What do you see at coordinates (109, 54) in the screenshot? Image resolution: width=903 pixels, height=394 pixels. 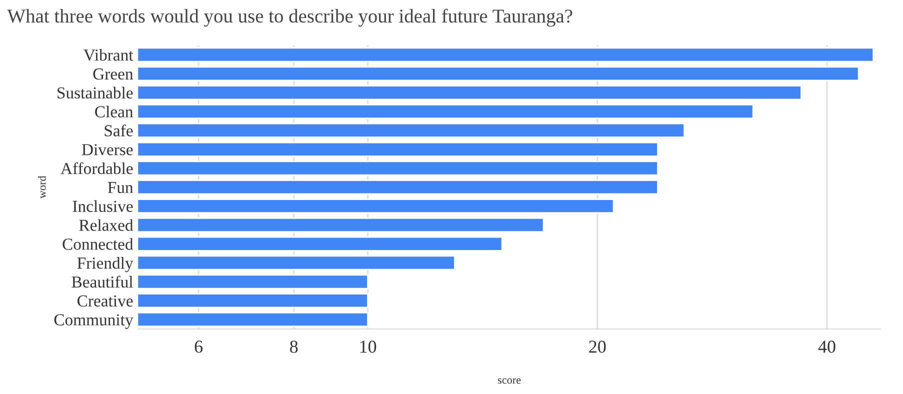 I see `y-tick-label: Vibrant` at bounding box center [109, 54].